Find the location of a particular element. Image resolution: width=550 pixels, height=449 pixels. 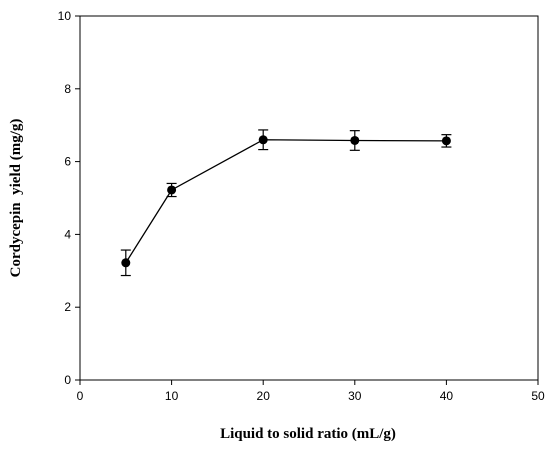

x-axis-ticks: 0 10 20 30 40 50 is located at coordinates (311, 391).